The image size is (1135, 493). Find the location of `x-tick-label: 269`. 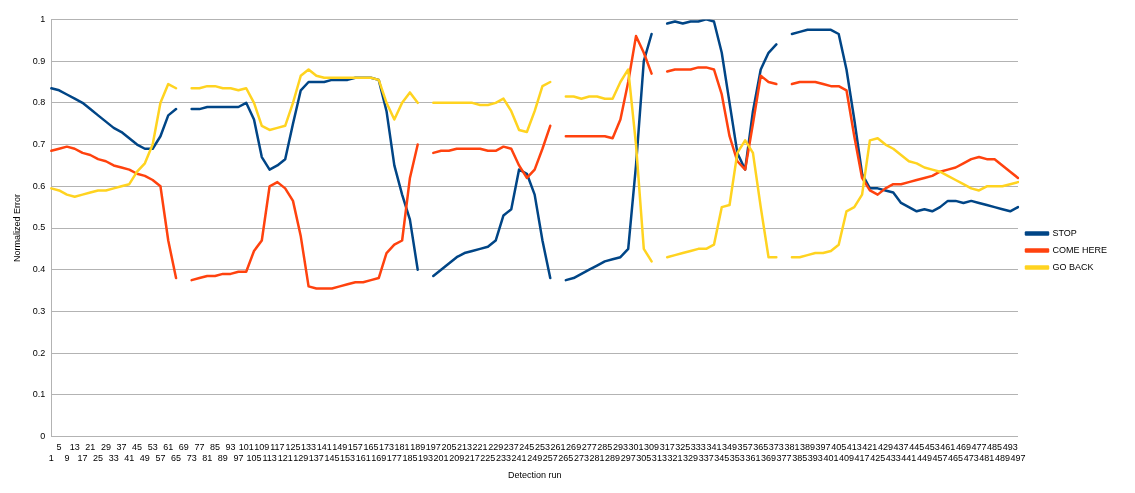

x-tick-label: 269 is located at coordinates (574, 447).